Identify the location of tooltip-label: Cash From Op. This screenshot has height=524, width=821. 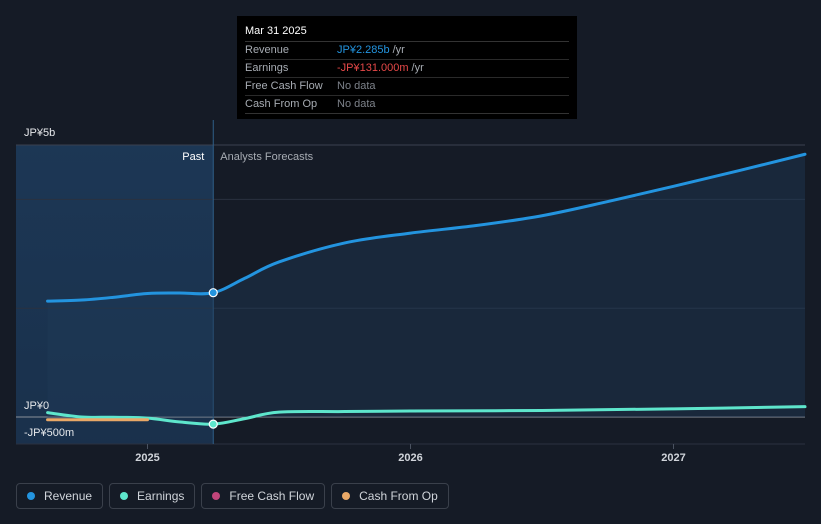
(281, 104).